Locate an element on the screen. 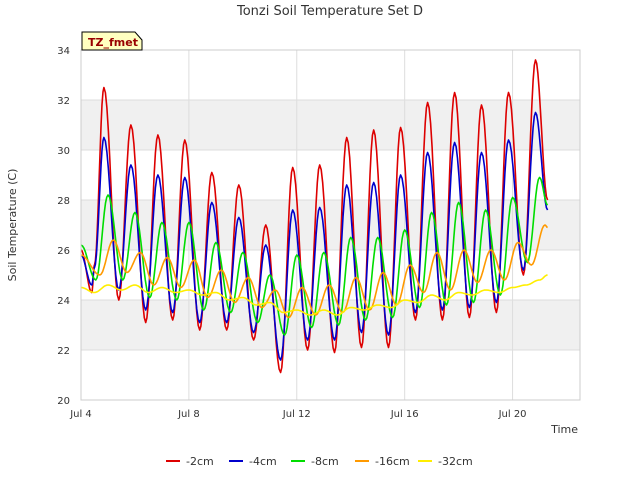 The width and height of the screenshot is (640, 480). series-line-m16cm is located at coordinates (314, 271).